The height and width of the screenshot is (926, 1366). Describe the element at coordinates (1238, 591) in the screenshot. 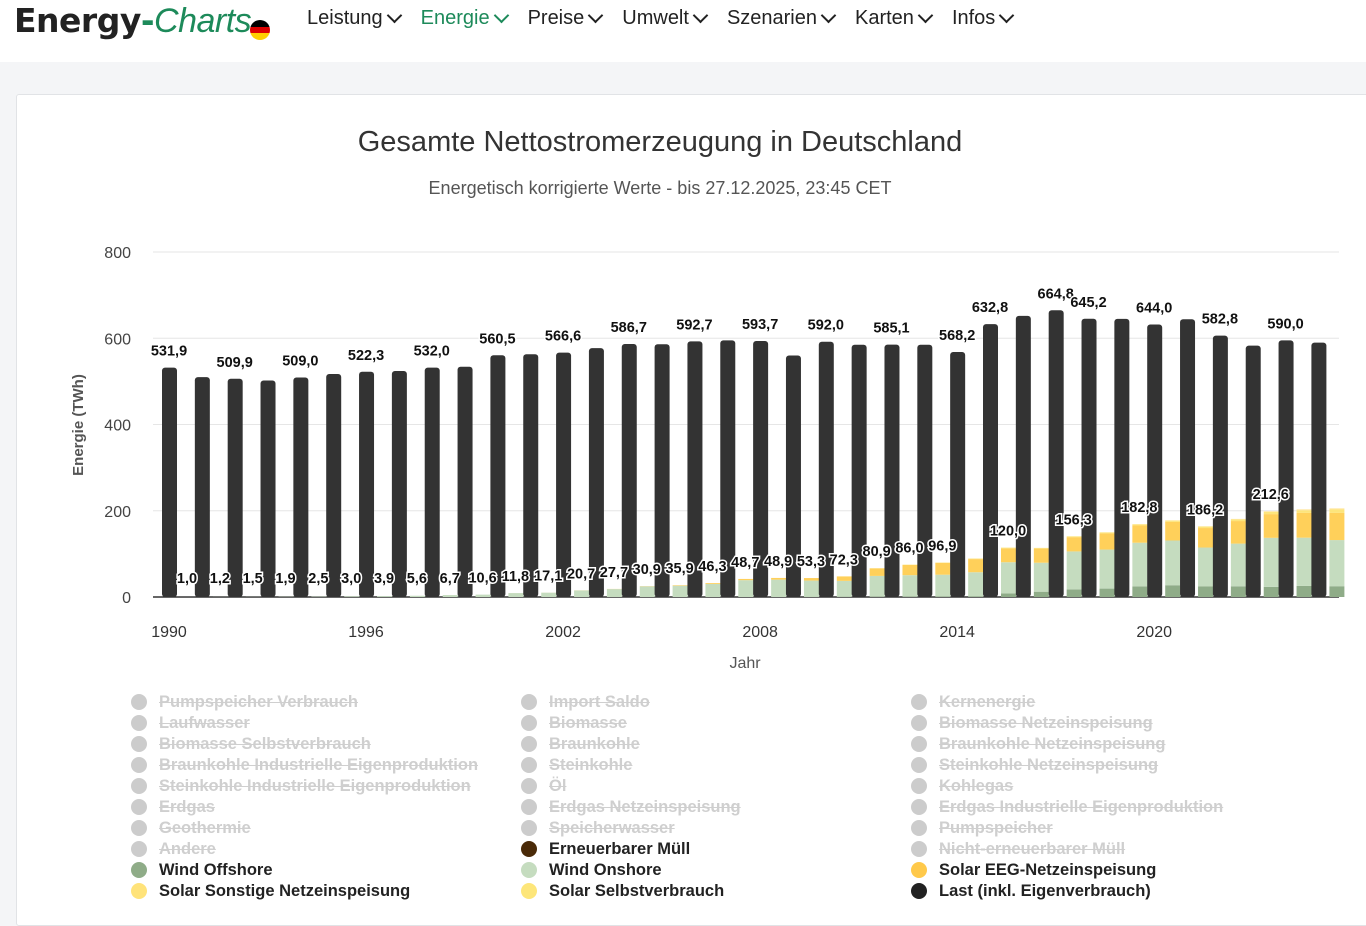

I see `bar-wind-offshore-2022` at that location.